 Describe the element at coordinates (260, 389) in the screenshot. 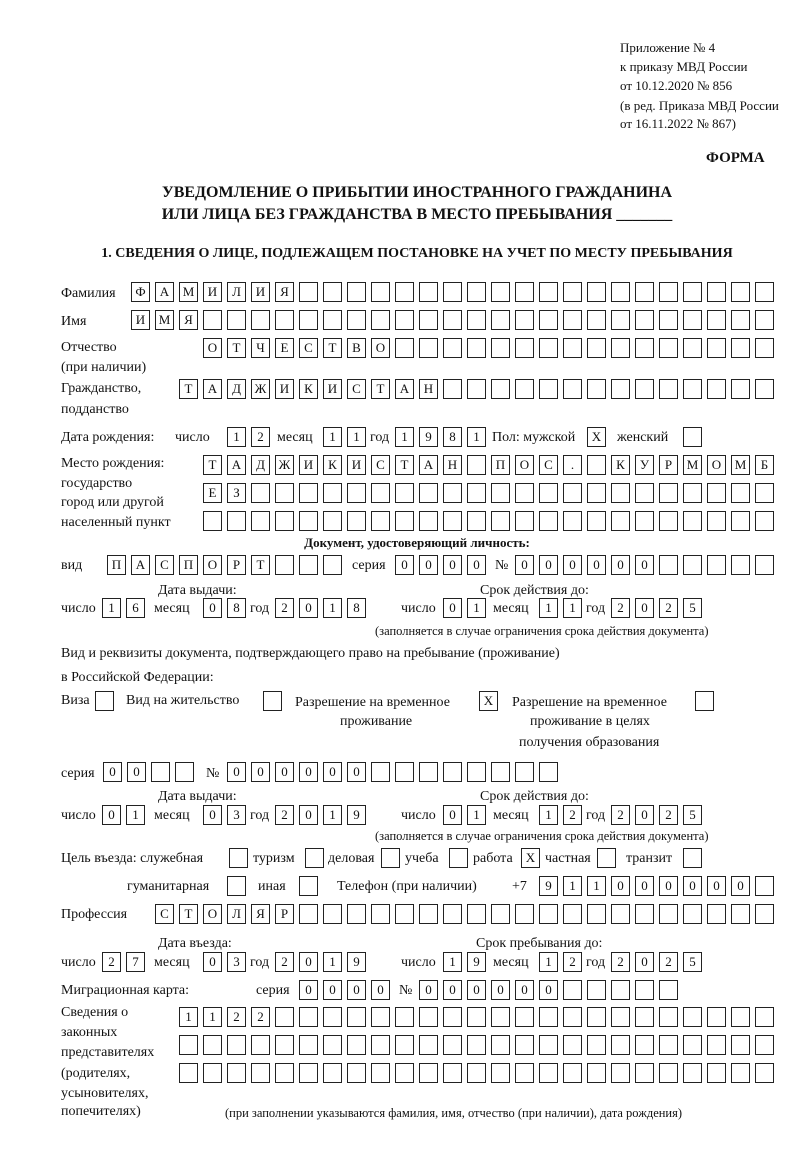

I see `citizenship-cell: Ж` at that location.